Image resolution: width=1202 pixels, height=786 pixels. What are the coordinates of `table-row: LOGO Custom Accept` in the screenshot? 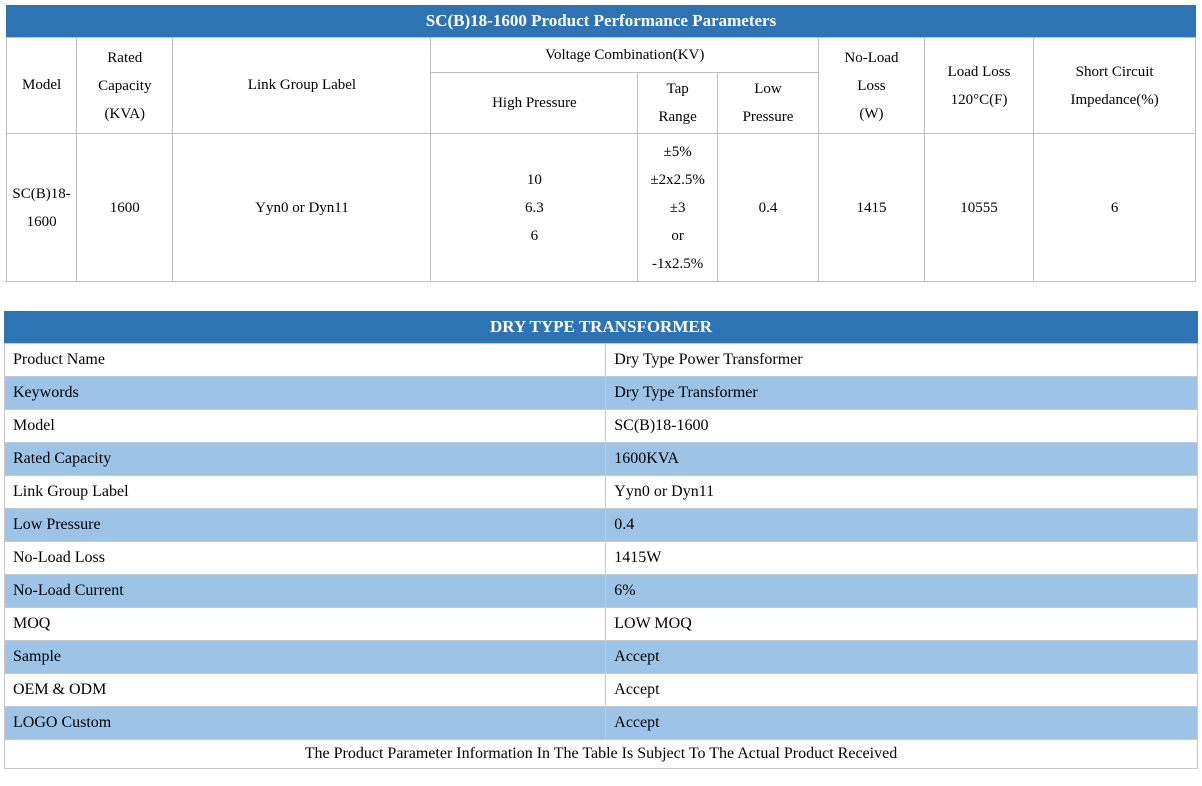 It's located at (600, 723).